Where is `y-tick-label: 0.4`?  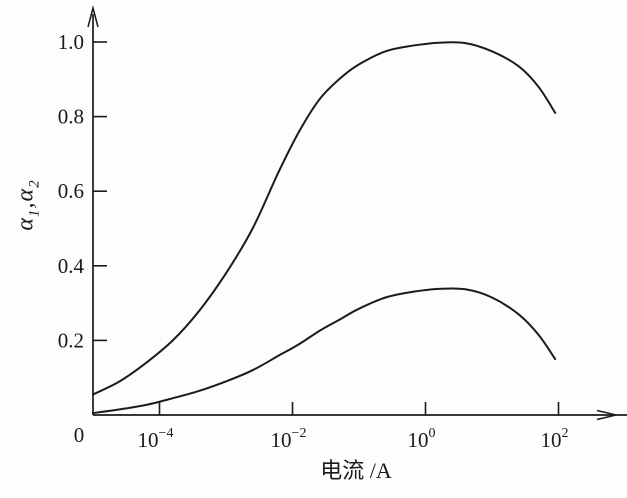
y-tick-label: 0.4 is located at coordinates (71, 266).